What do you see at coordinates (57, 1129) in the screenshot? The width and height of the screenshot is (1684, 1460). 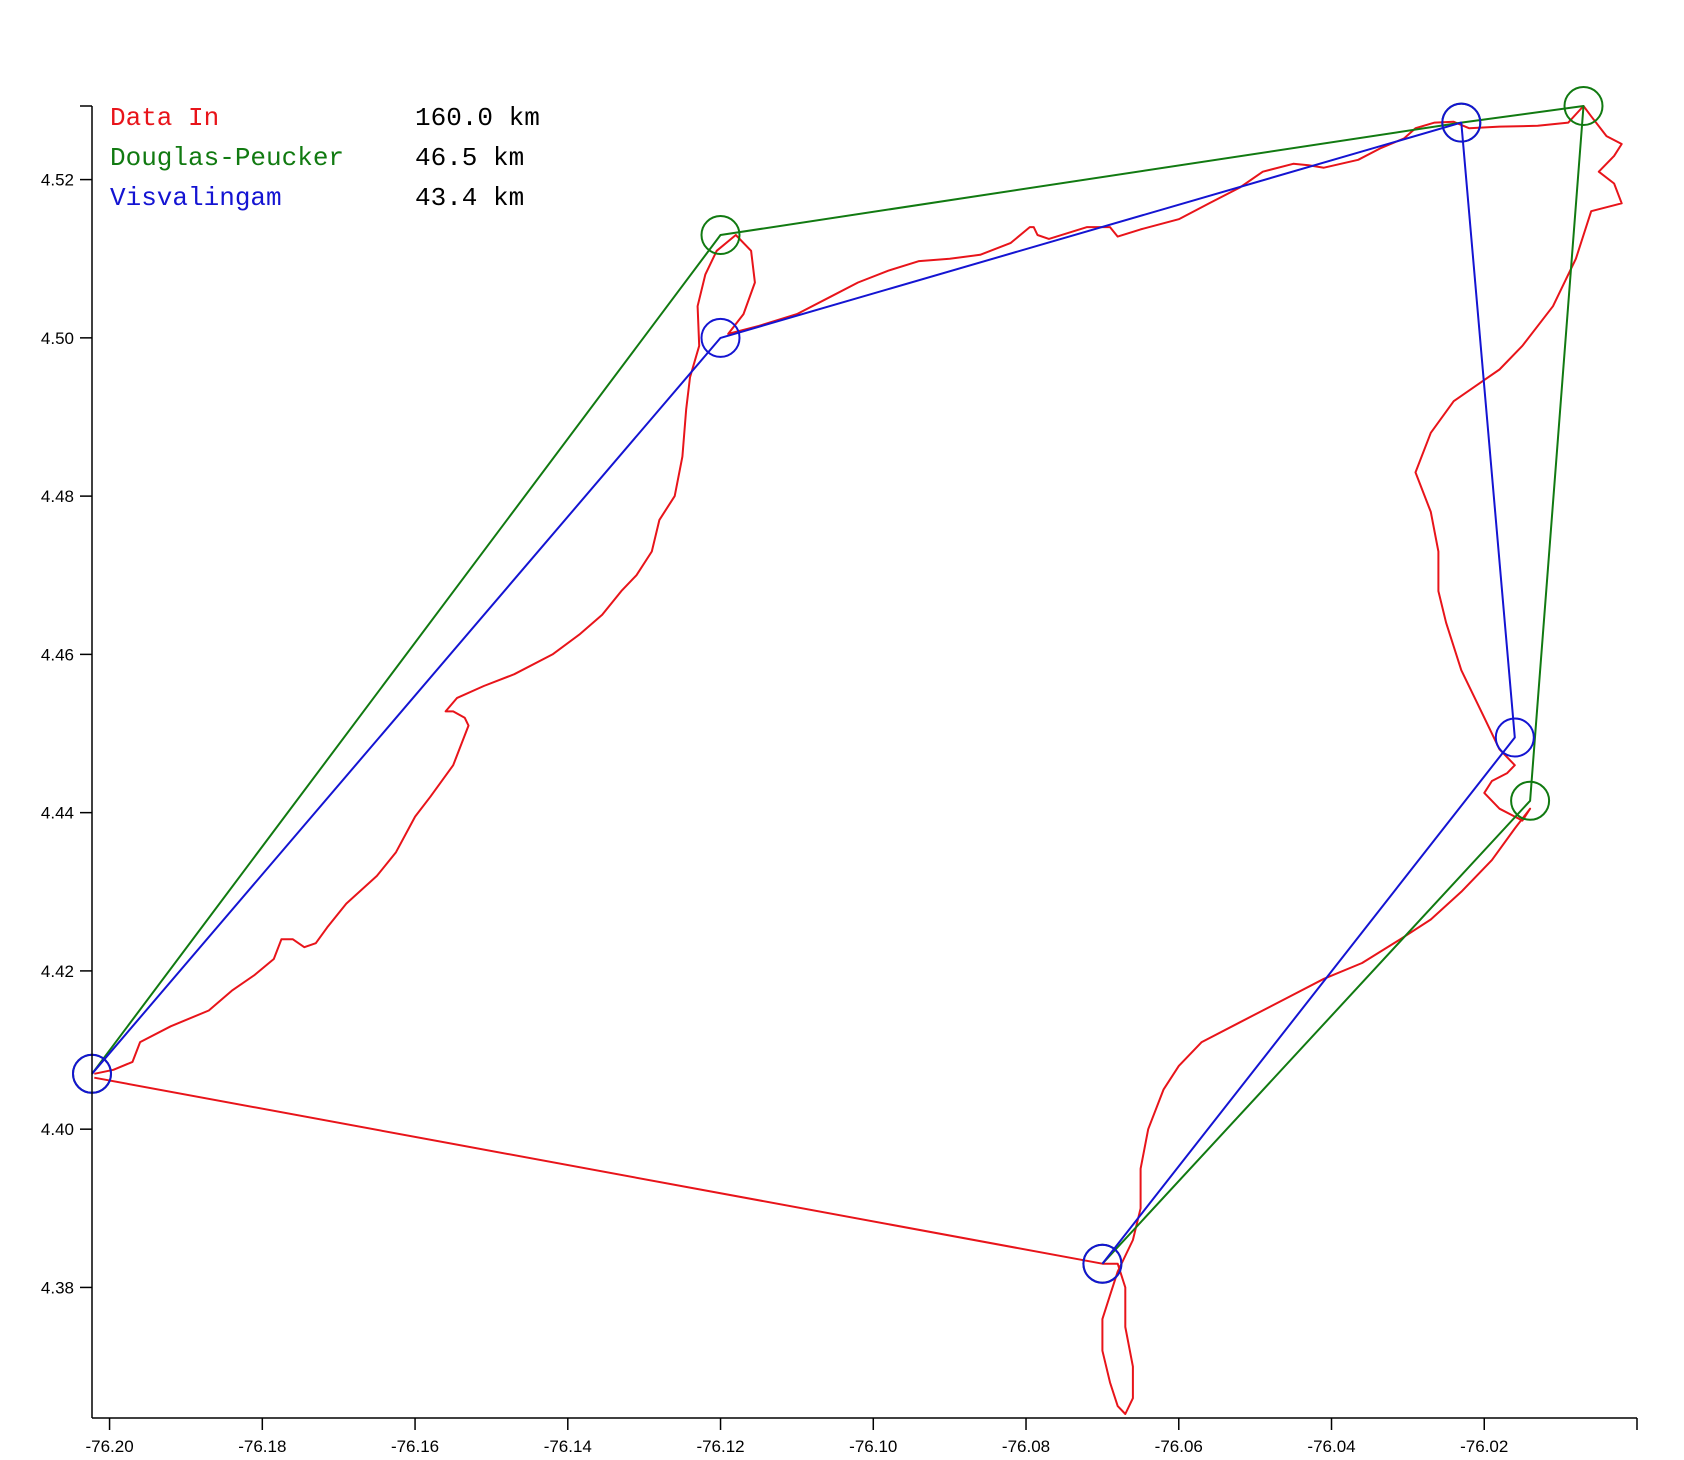 I see `y-tick-label-1: 4.40` at bounding box center [57, 1129].